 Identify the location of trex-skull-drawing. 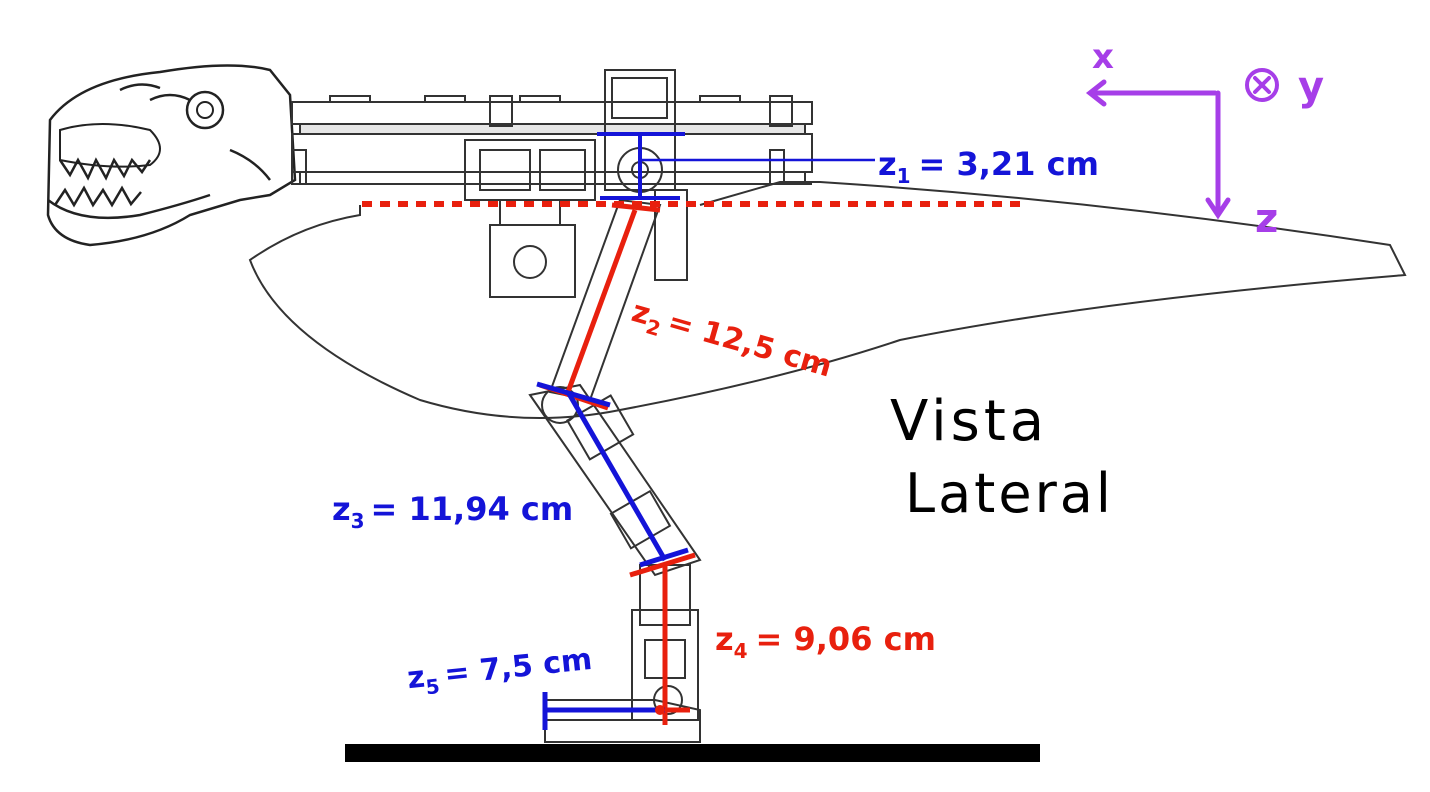
(171, 155).